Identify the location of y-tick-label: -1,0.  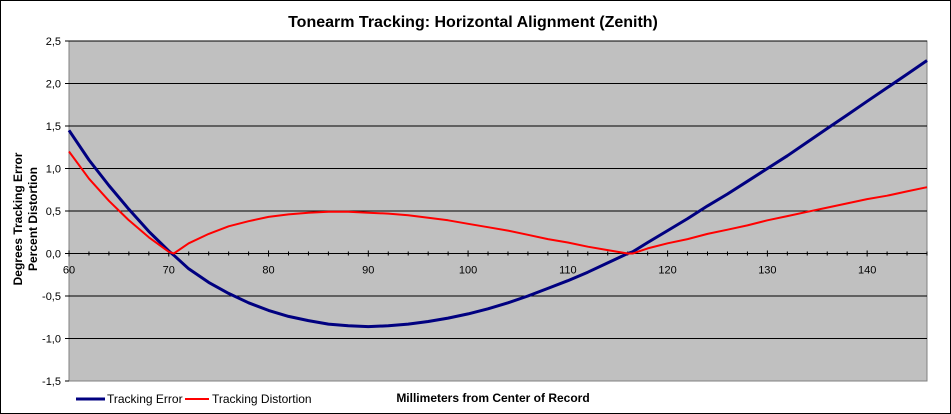
(51, 340).